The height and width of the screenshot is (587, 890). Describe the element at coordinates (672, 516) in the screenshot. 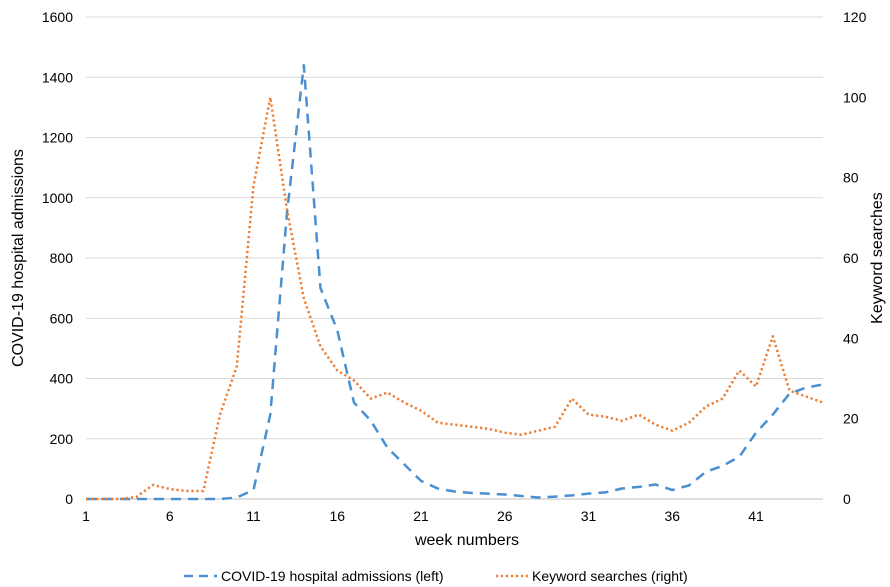

I see `x-tick-label: 36` at that location.